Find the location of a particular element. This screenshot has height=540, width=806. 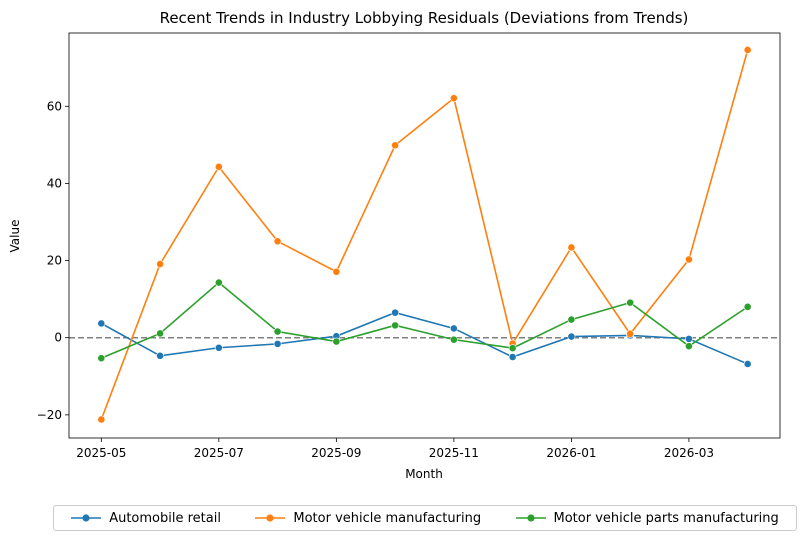

x-tick-label: 2026-03 is located at coordinates (689, 453).